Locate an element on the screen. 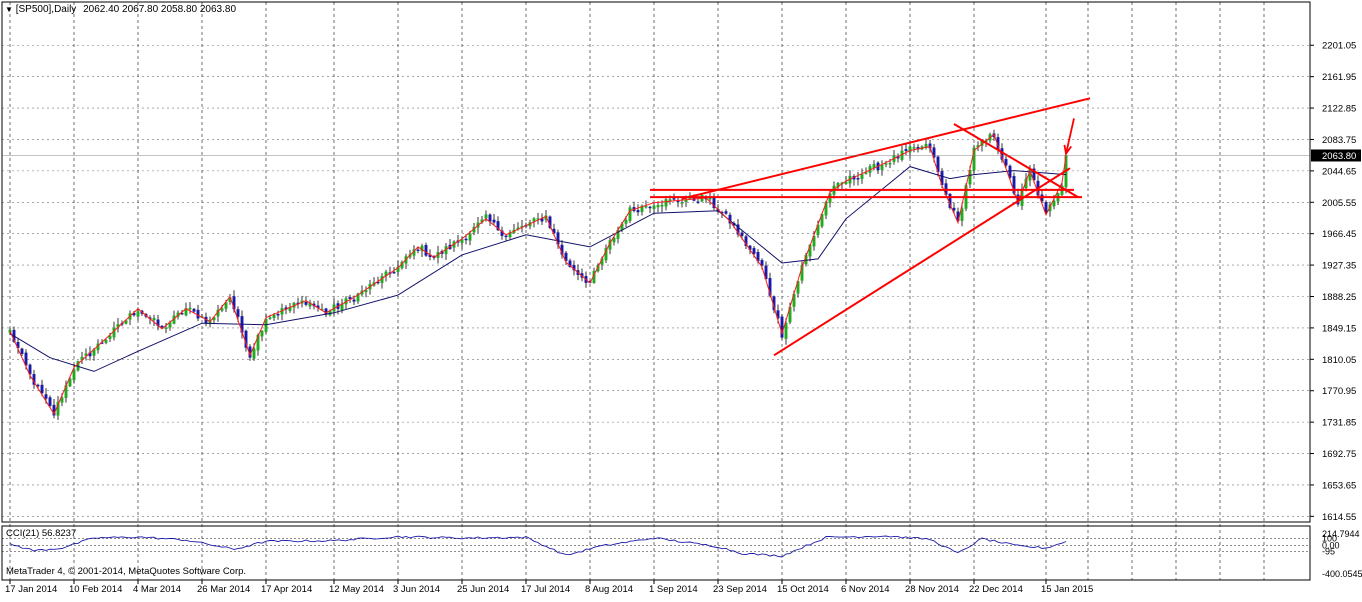  price-tick-label: 1692.75 is located at coordinates (1339, 454).